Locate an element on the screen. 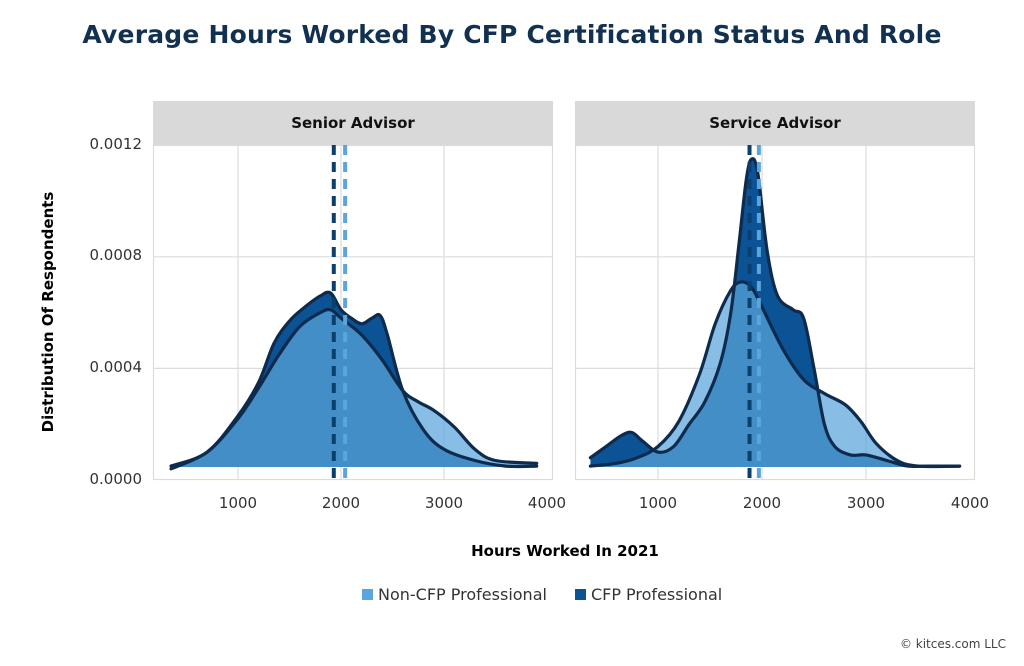 The width and height of the screenshot is (1024, 666). legend-item-non-cfp: Non-CFP Professional is located at coordinates (454, 594).